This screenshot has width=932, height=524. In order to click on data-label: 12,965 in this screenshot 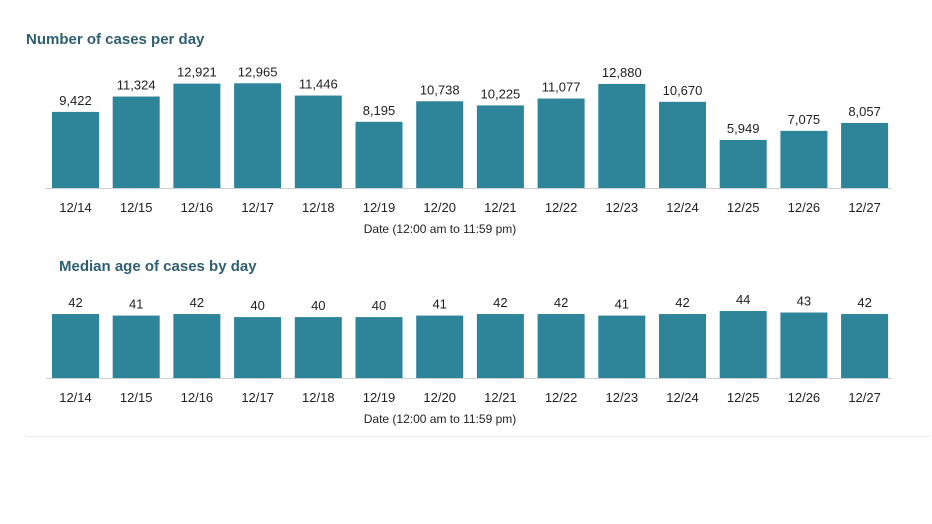, I will do `click(258, 71)`.